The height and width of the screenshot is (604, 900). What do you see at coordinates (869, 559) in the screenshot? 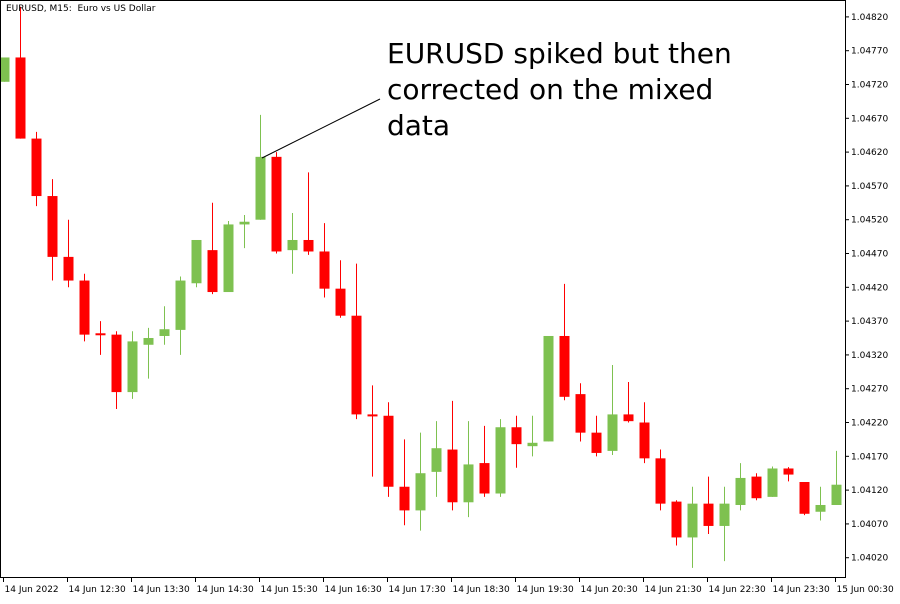
I see `price-tick-label: 1.04020` at bounding box center [869, 559].